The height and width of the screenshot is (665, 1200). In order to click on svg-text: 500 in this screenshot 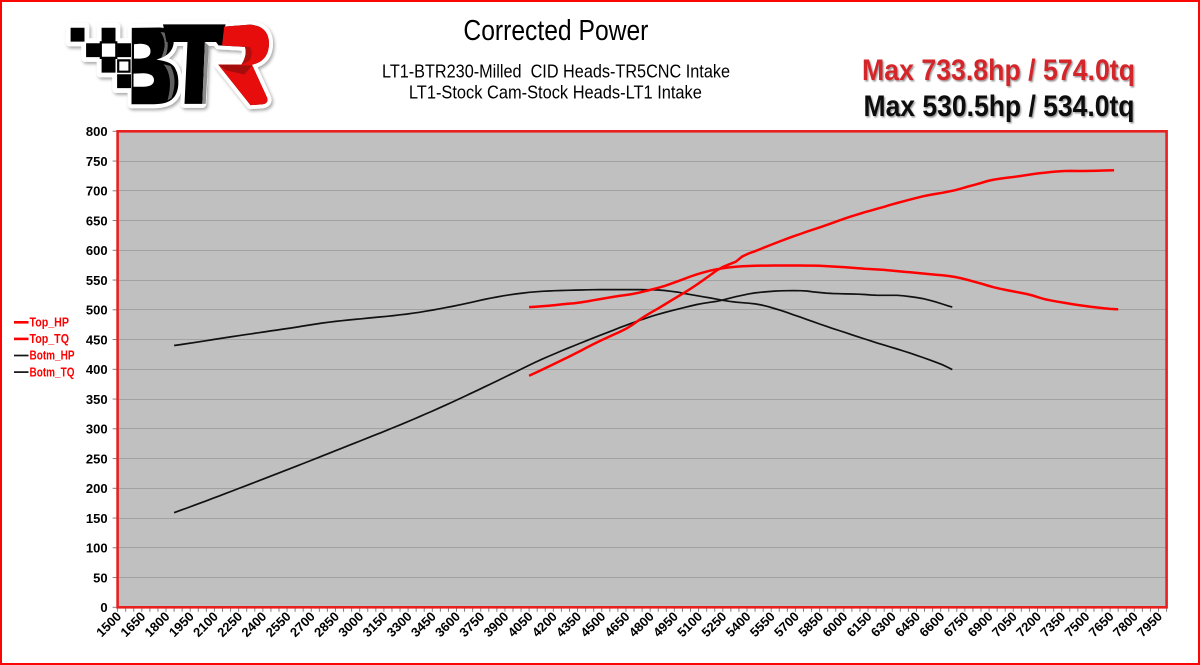, I will do `click(97, 310)`.